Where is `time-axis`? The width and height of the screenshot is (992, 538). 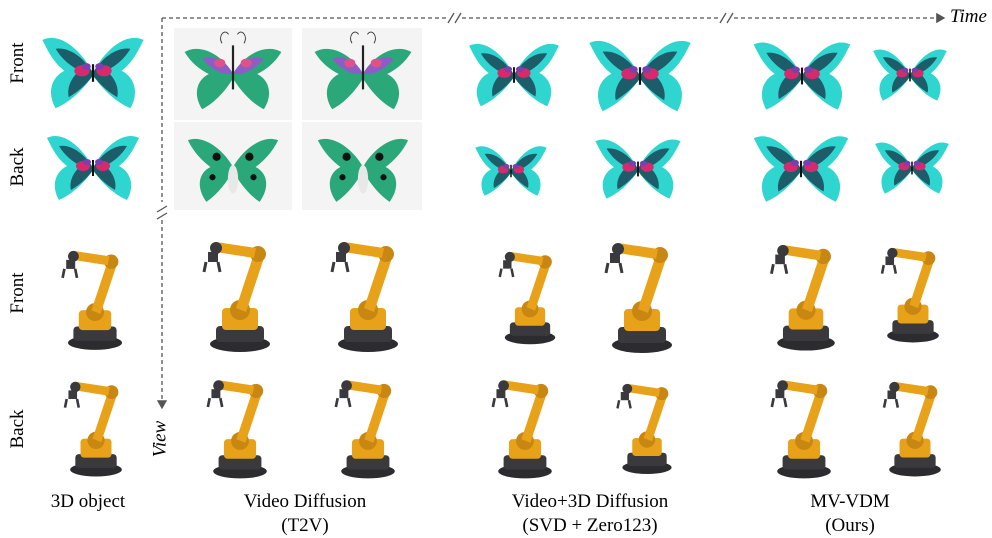 time-axis is located at coordinates (554, 18).